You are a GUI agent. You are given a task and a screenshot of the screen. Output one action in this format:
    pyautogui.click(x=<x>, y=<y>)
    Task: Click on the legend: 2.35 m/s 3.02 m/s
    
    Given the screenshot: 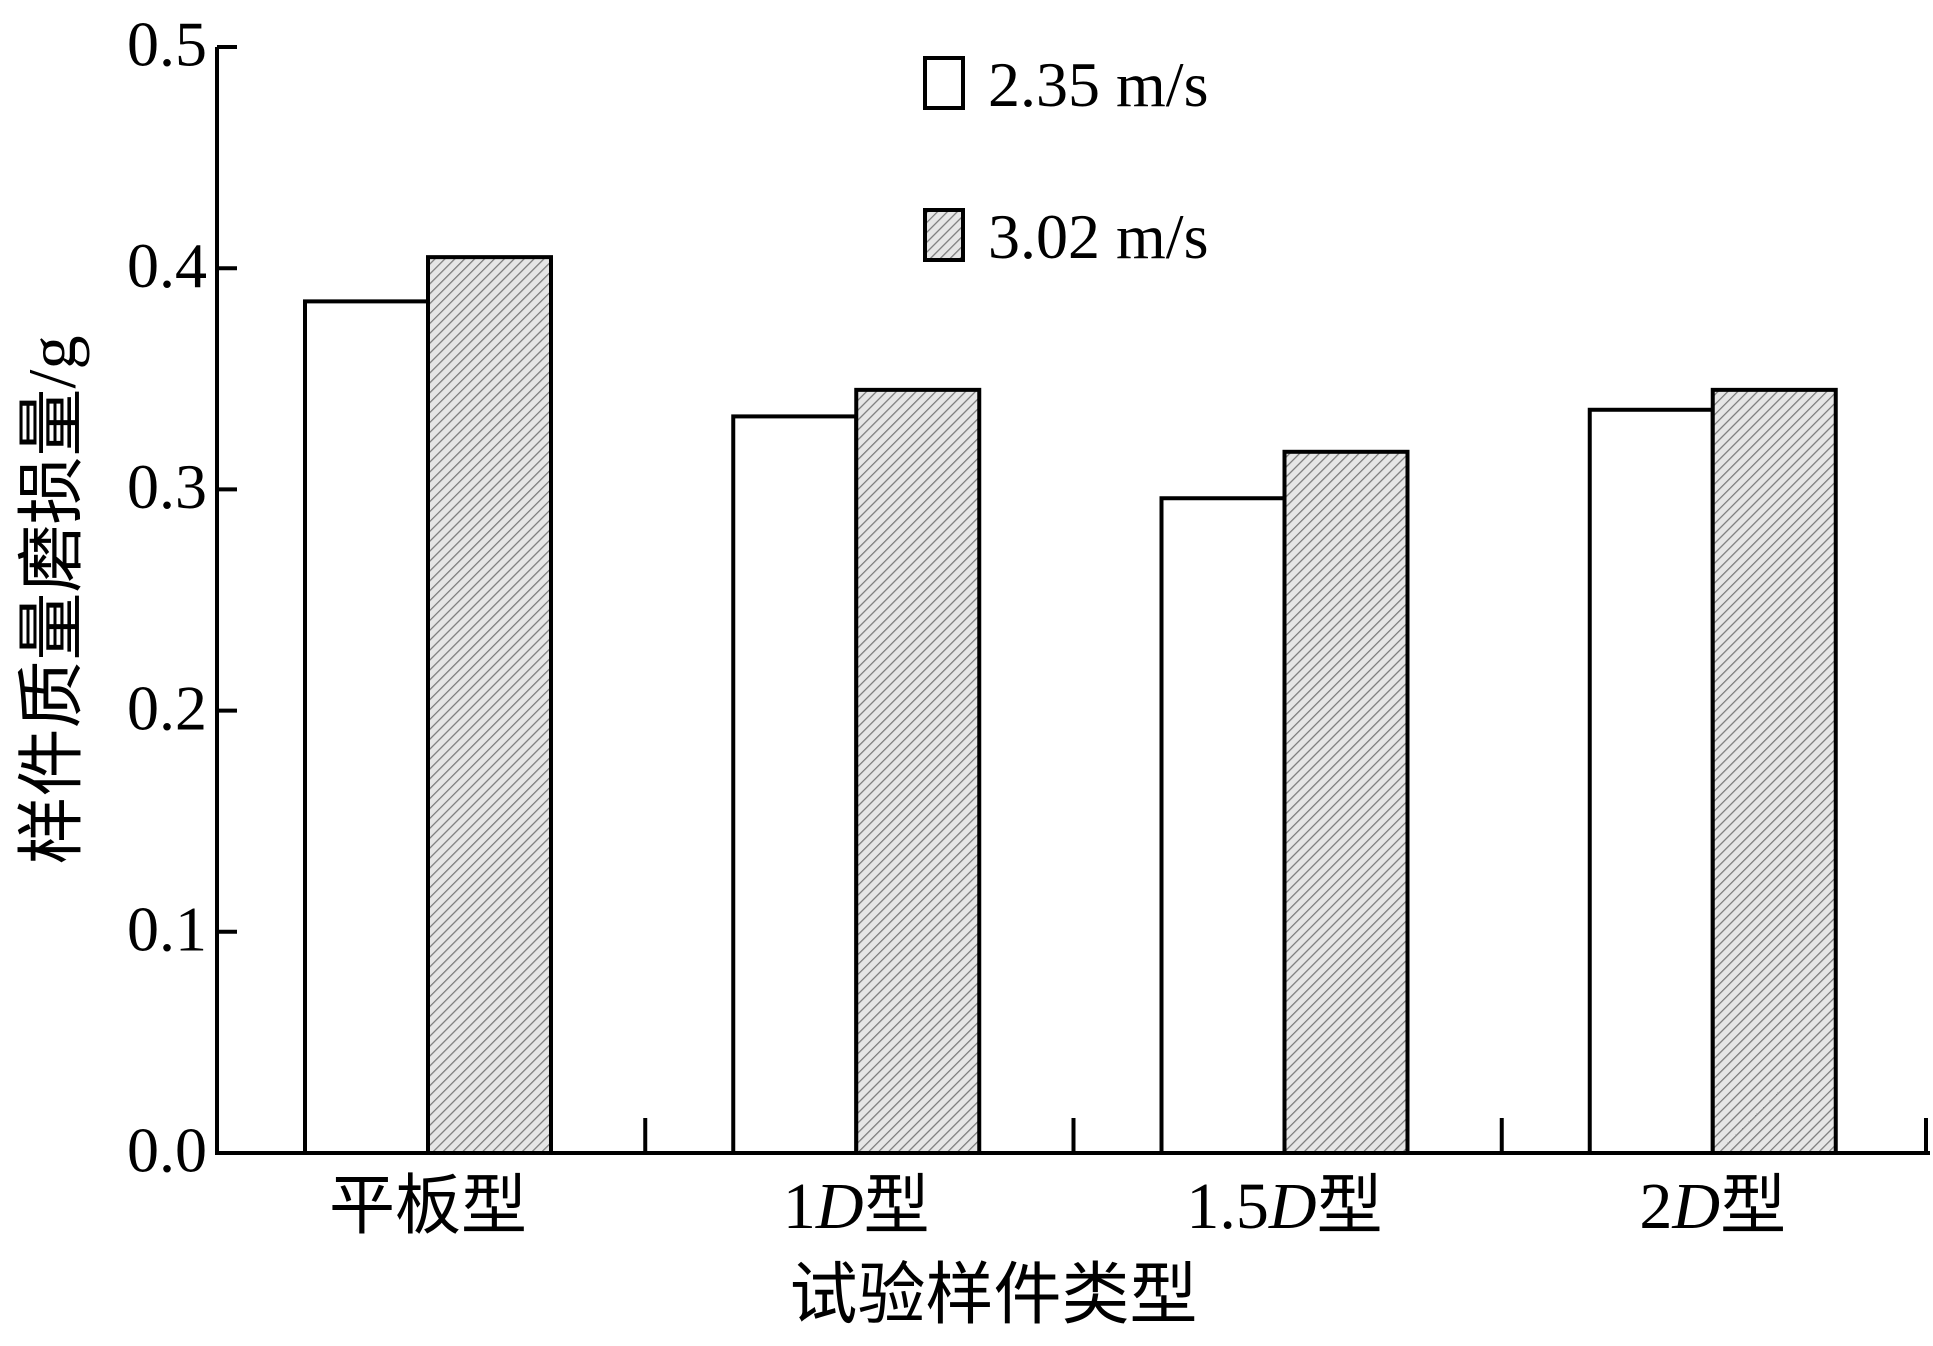 What is the action you would take?
    pyautogui.click(x=1065, y=160)
    